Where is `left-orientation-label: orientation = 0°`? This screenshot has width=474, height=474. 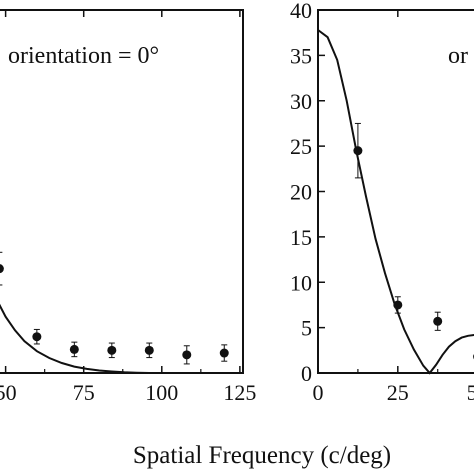 left-orientation-label: orientation = 0° is located at coordinates (83, 56).